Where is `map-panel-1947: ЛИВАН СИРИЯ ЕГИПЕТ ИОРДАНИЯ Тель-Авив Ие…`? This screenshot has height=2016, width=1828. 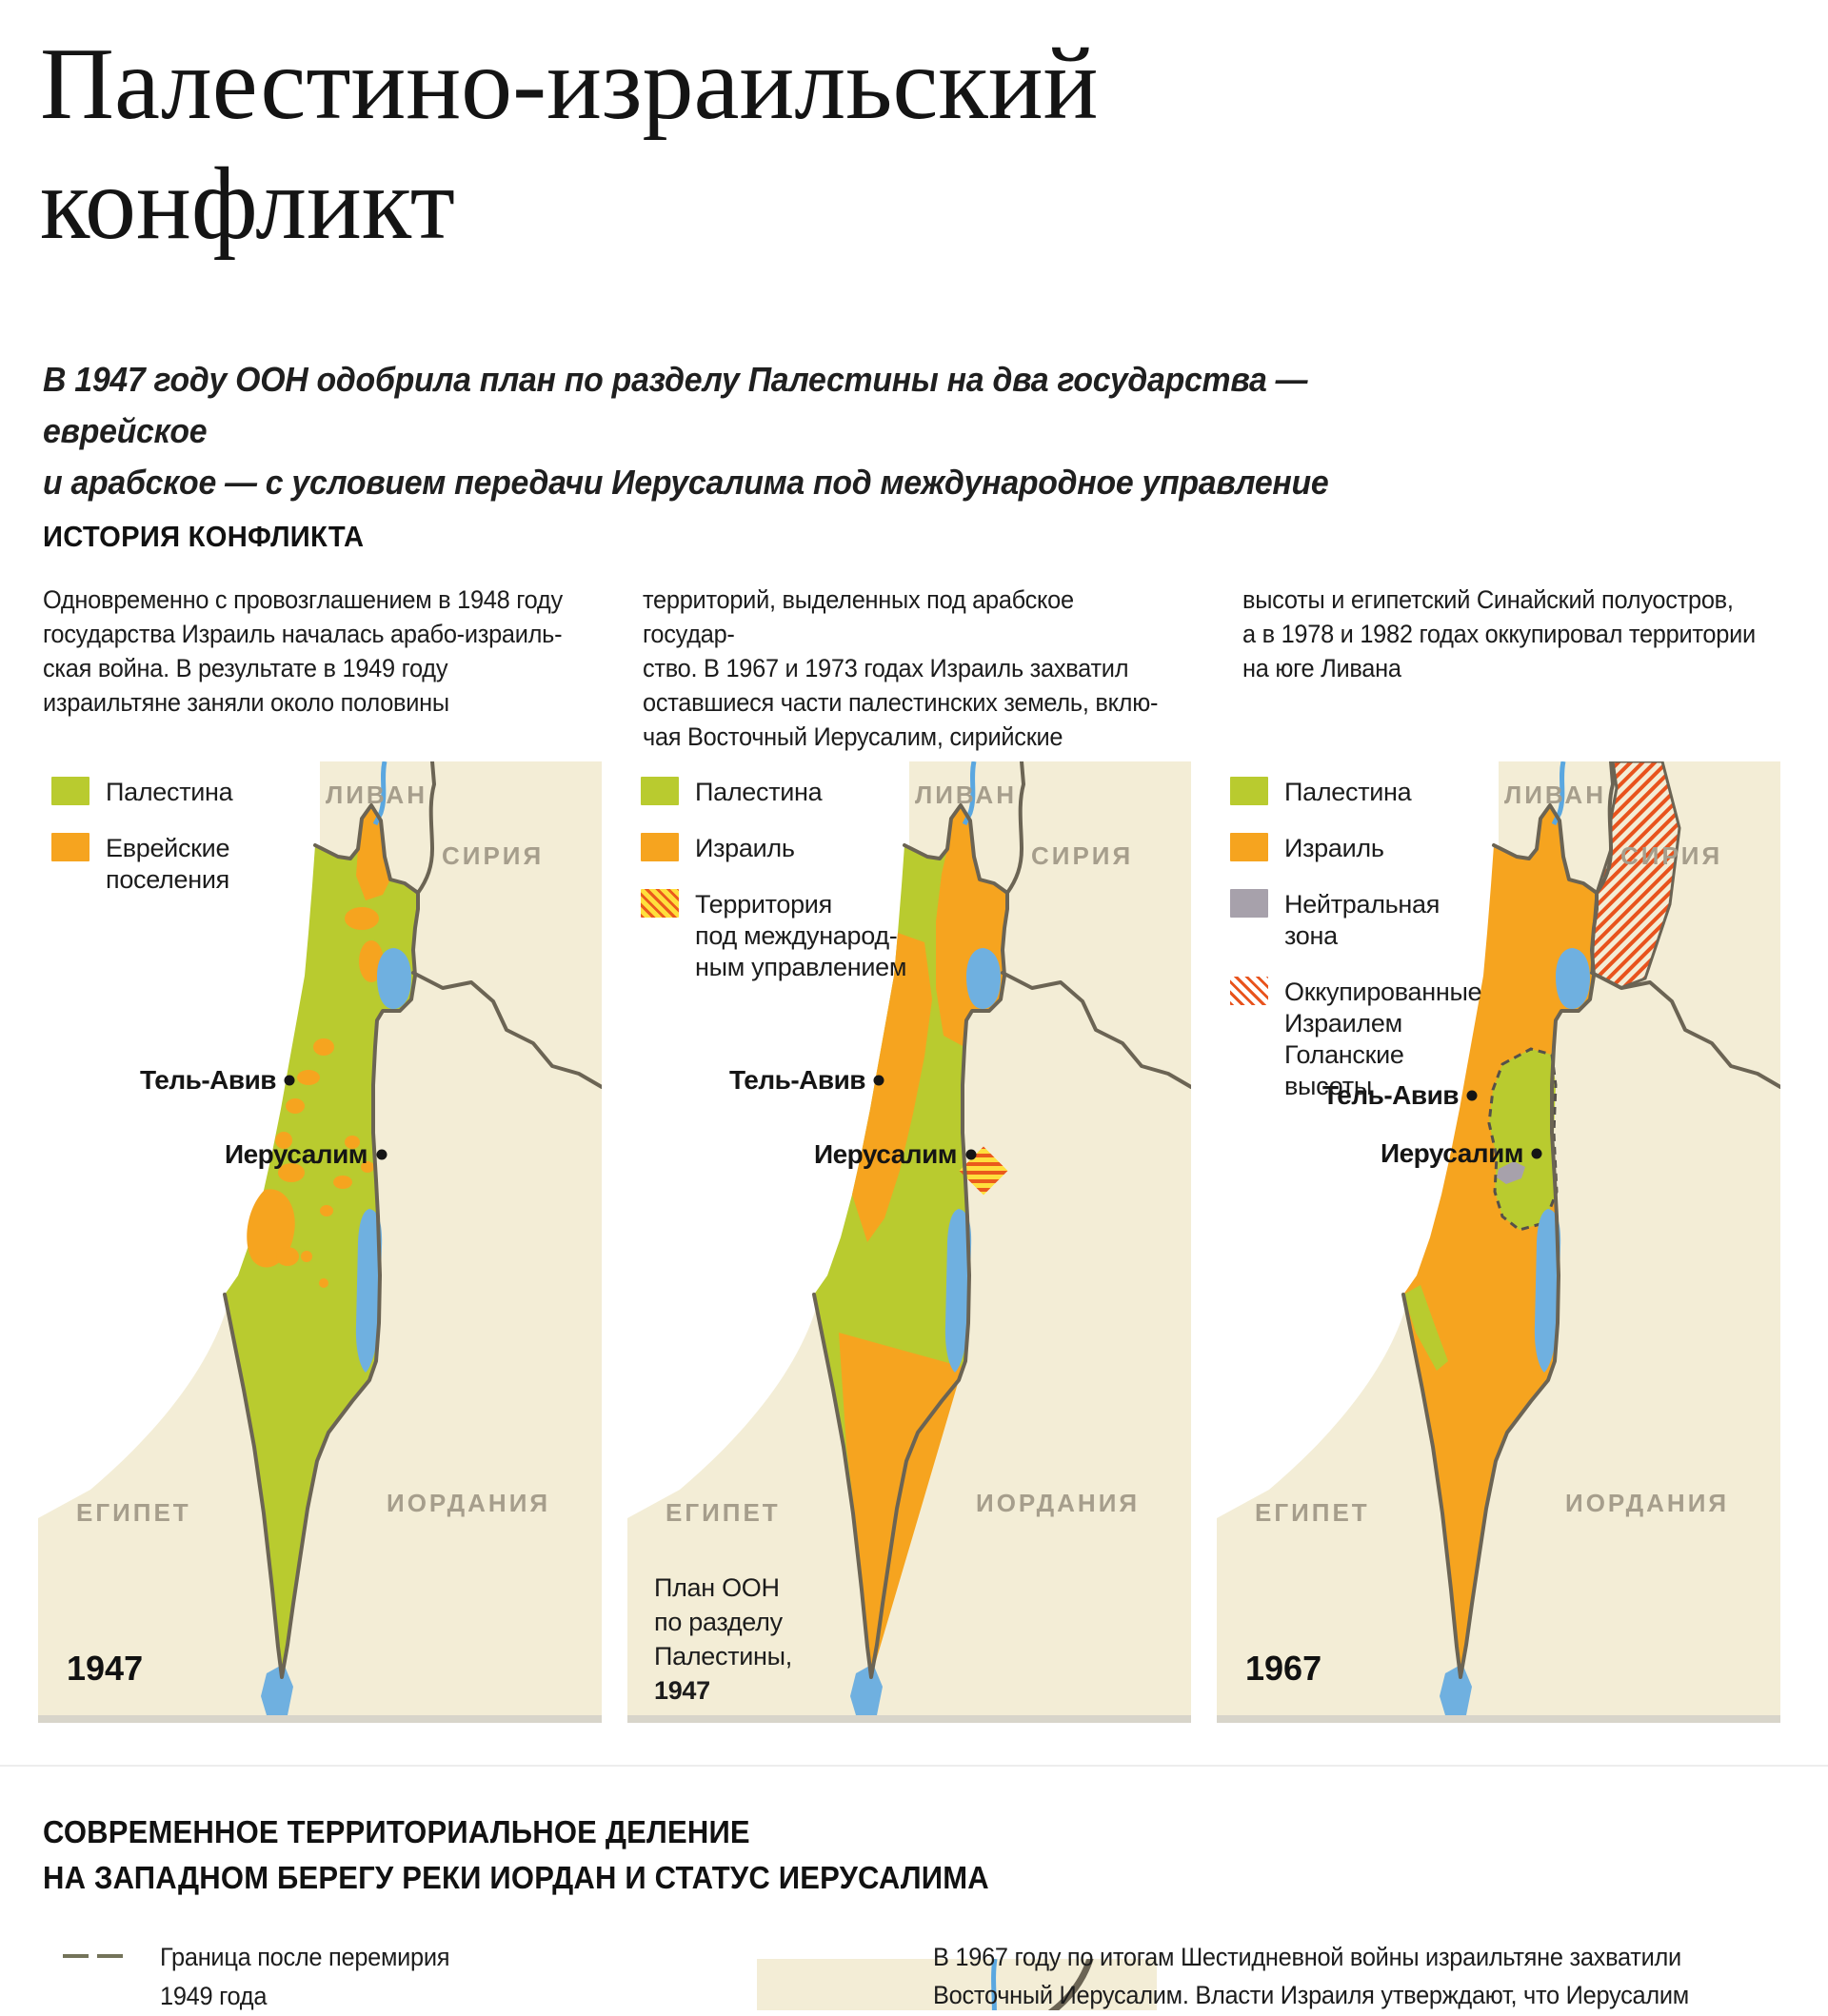
map-panel-1947: ЛИВАН СИРИЯ ЕГИПЕТ ИОРДАНИЯ Тель-Авив Ие… is located at coordinates (320, 1242).